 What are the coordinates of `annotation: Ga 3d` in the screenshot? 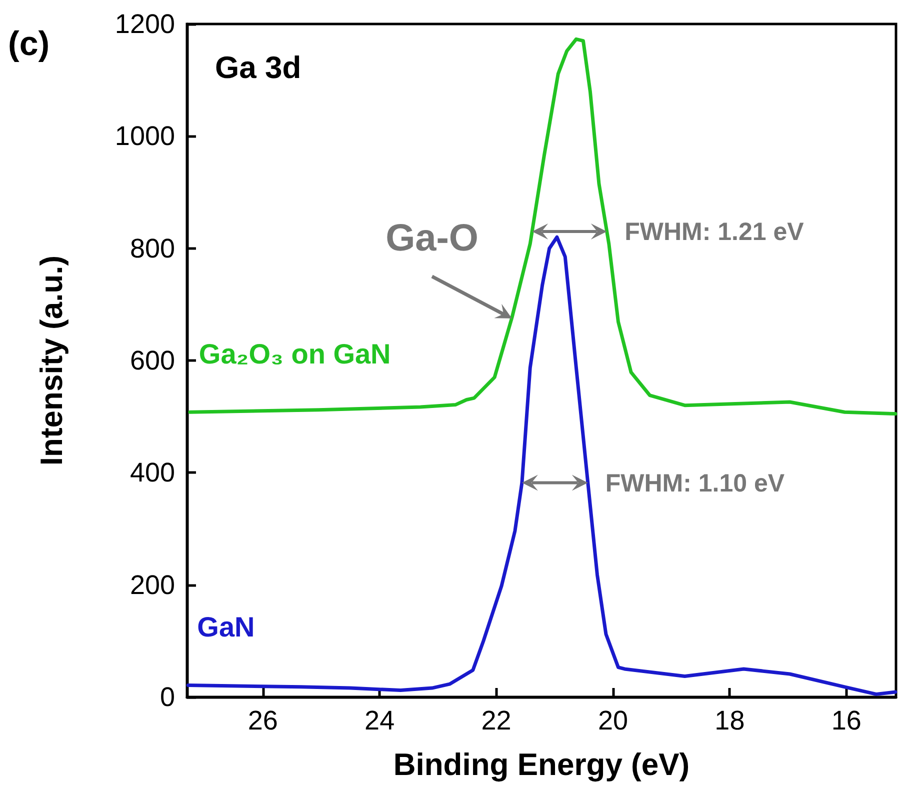 It's located at (258, 68).